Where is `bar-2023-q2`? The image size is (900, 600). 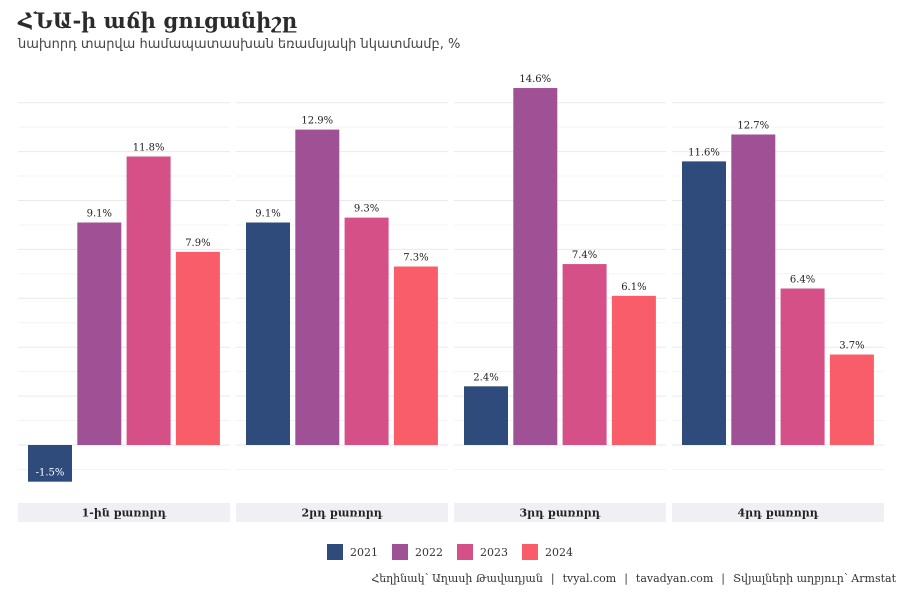 bar-2023-q2 is located at coordinates (366, 331).